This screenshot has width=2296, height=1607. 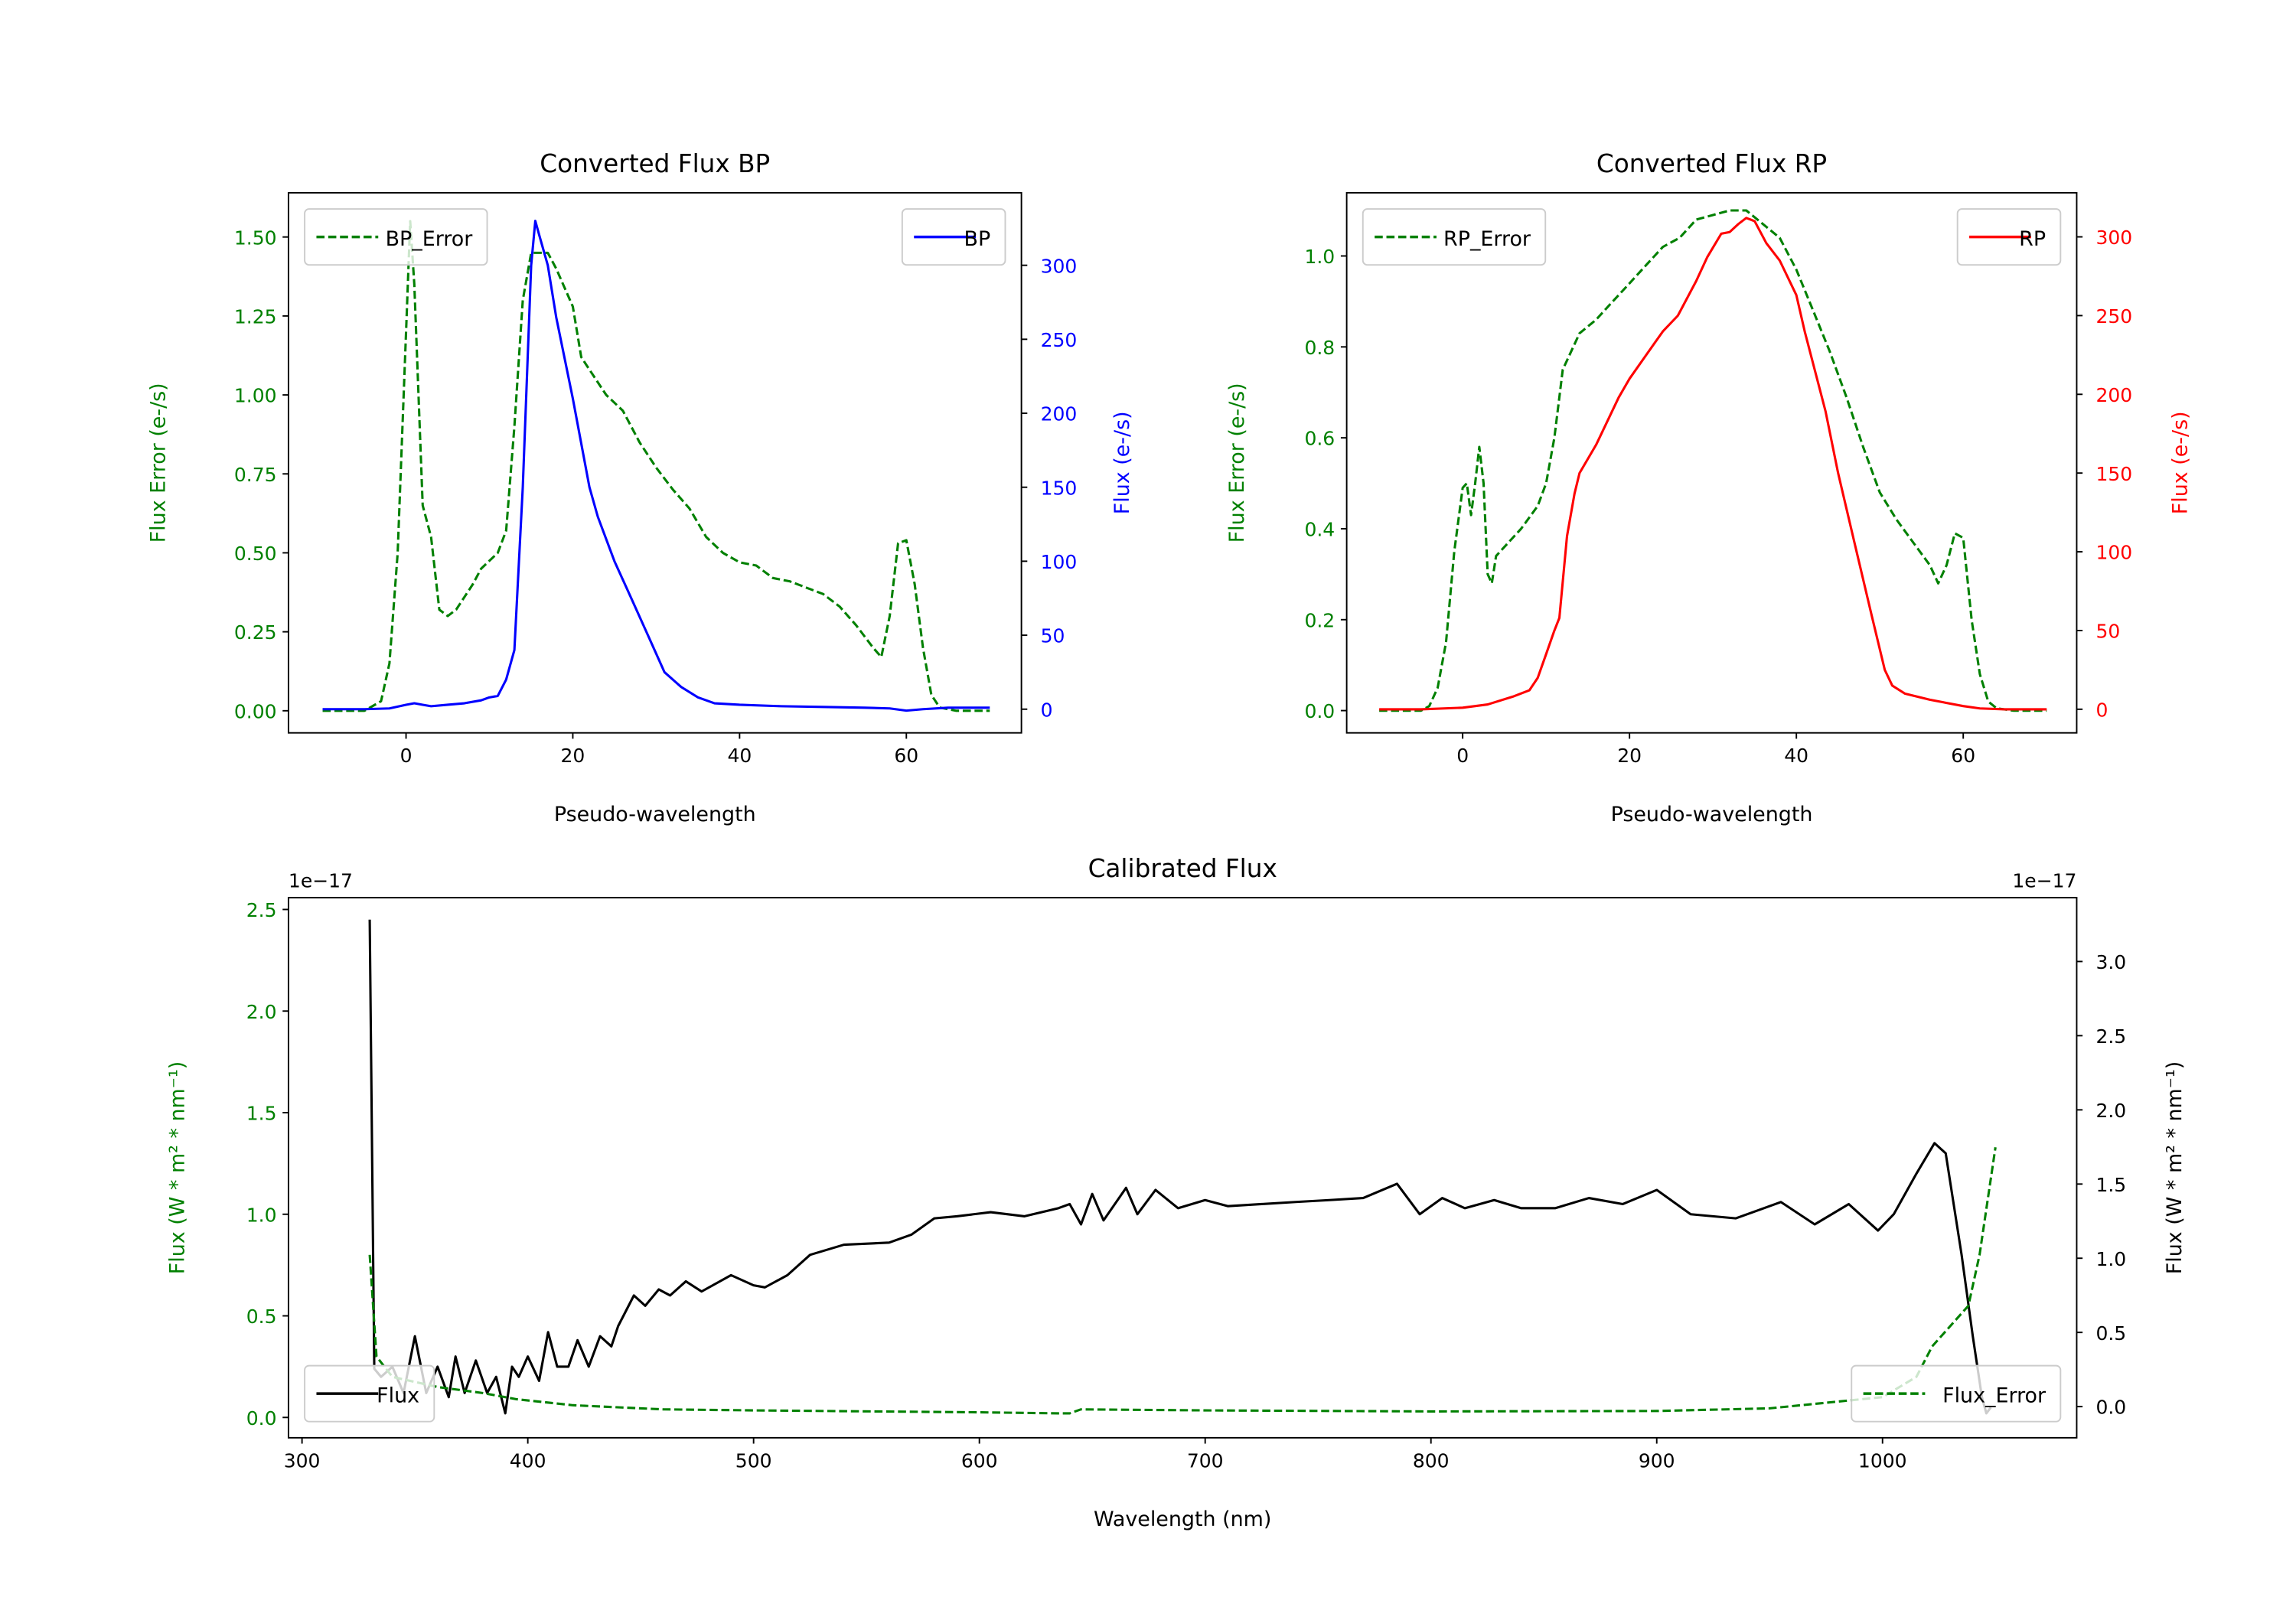 What do you see at coordinates (753, 1460) in the screenshot?
I see `x-tick-label: 500` at bounding box center [753, 1460].